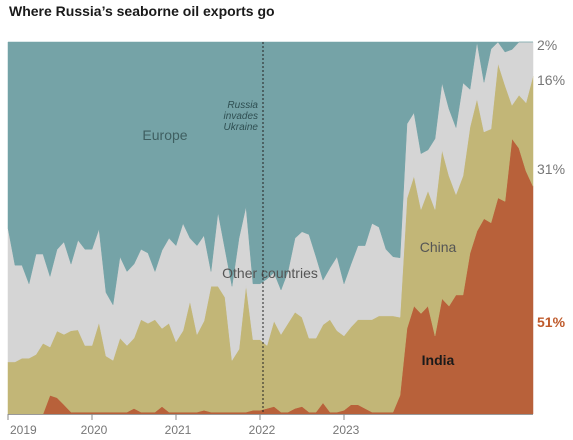 This screenshot has height=440, width=573. What do you see at coordinates (23, 430) in the screenshot?
I see `x-tick-label: 2019` at bounding box center [23, 430].